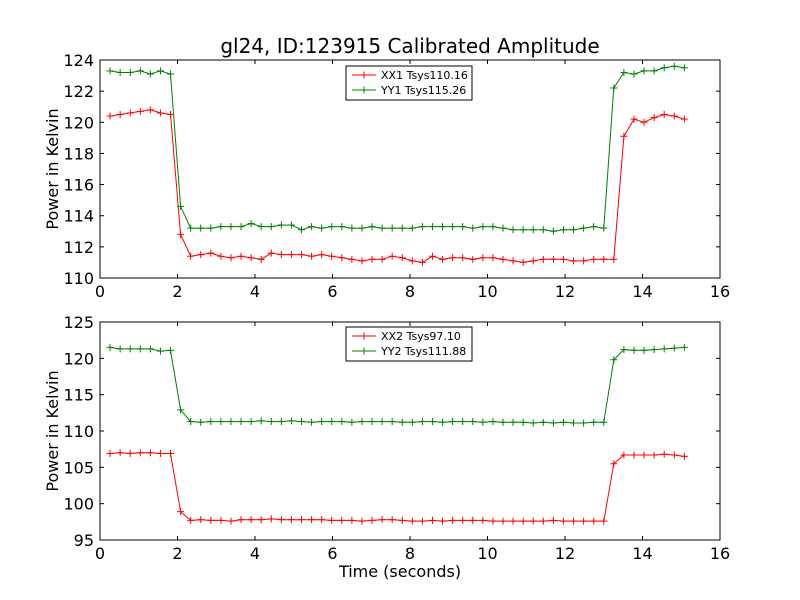  Describe the element at coordinates (84, 540) in the screenshot. I see `y-tick-label: 95` at that location.